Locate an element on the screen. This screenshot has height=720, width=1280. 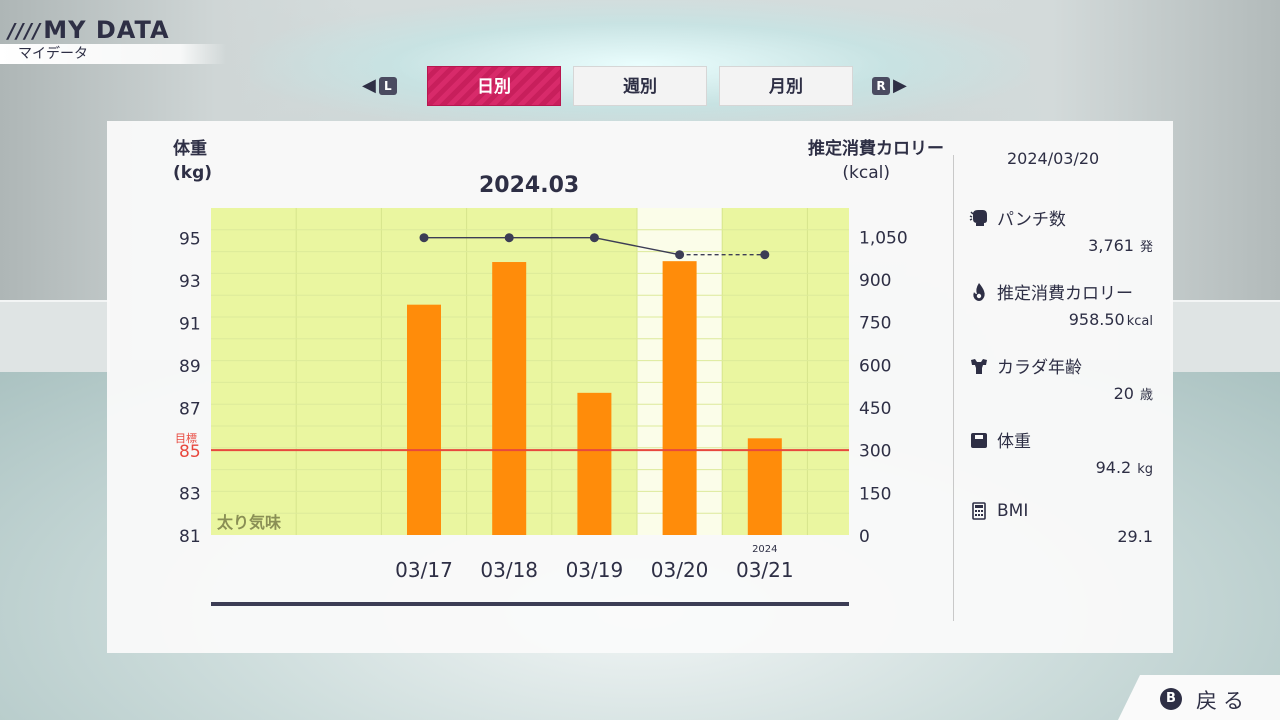
stat-calories-value: 958.50 is located at coordinates (1096, 319).